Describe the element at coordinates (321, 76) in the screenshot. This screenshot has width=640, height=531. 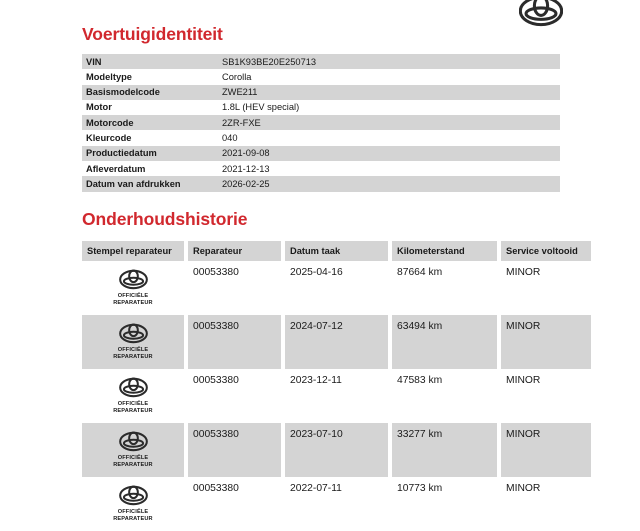
I see `table-row: Modeltype Corolla` at that location.